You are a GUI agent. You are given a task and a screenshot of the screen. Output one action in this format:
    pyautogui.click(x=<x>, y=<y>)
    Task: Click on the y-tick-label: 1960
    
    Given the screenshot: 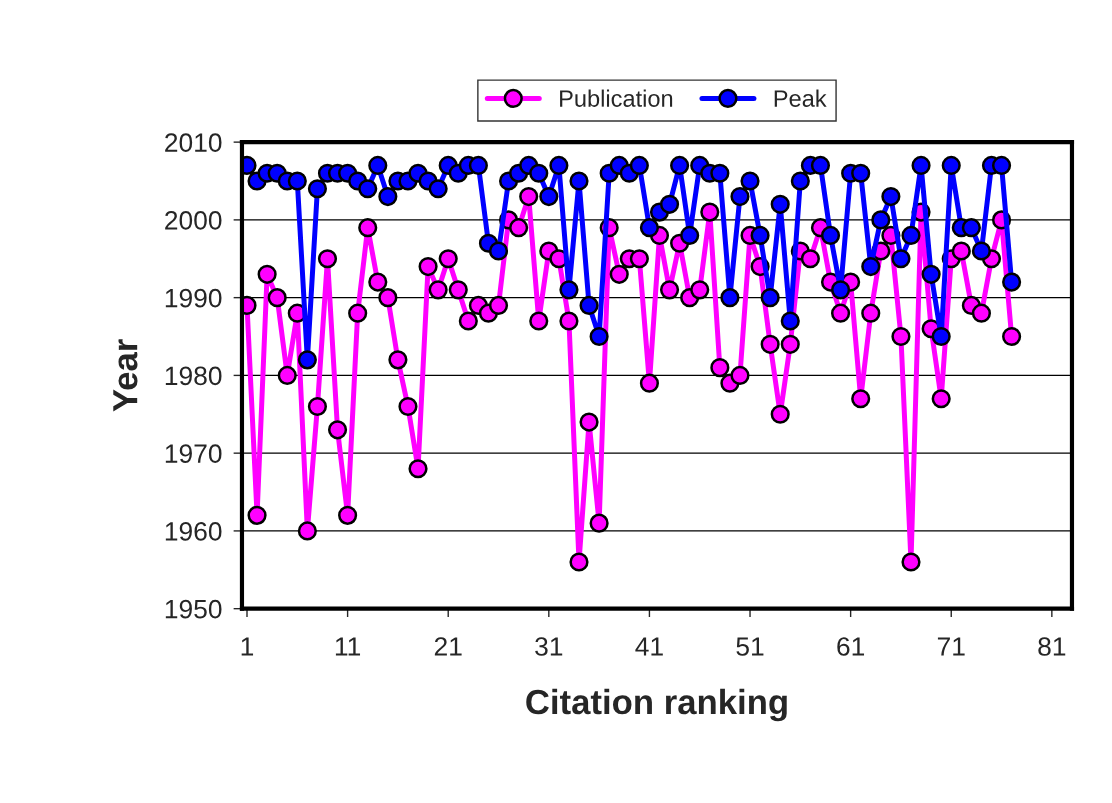 What is the action you would take?
    pyautogui.click(x=193, y=531)
    